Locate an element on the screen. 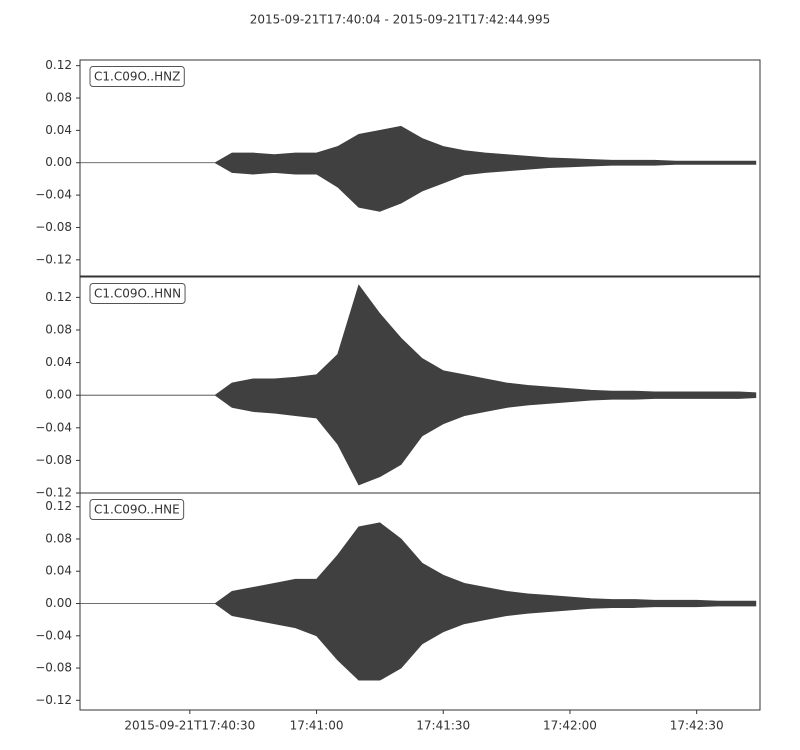 This screenshot has width=800, height=750. channel-label: C1.C09O..HNE is located at coordinates (137, 510).